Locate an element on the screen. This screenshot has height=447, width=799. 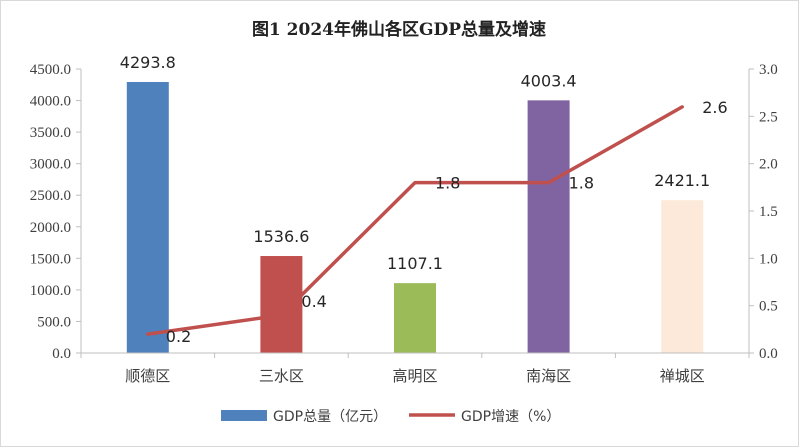
left-tick-label: 4500.0 is located at coordinates (50, 70).